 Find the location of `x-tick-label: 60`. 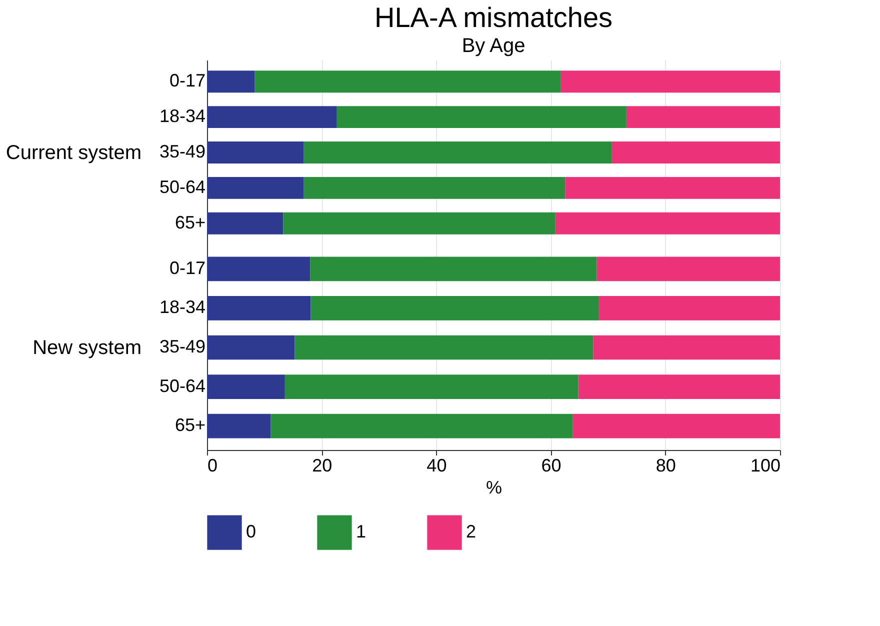

x-tick-label: 60 is located at coordinates (551, 466).